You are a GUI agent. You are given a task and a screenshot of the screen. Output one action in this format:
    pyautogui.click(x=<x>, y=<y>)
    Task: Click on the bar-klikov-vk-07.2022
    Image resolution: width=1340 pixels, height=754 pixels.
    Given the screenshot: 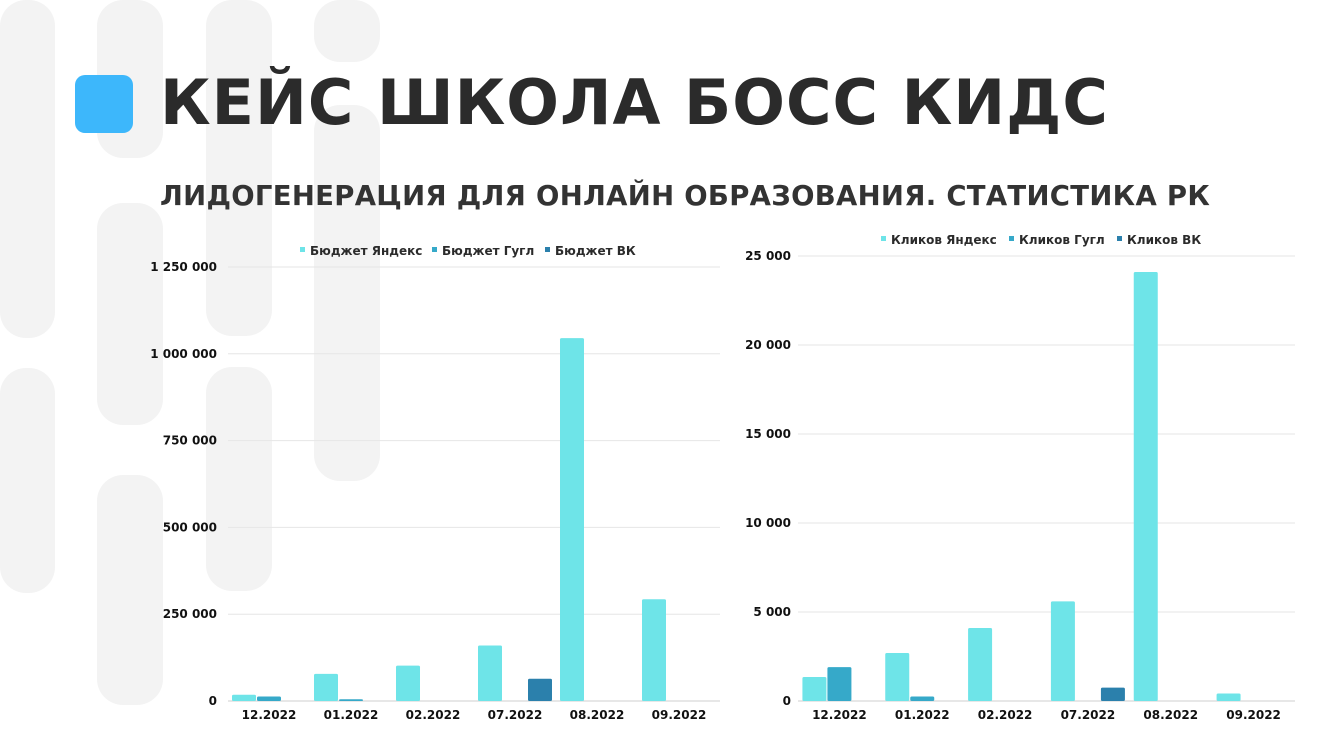 What is the action you would take?
    pyautogui.click(x=1112, y=694)
    